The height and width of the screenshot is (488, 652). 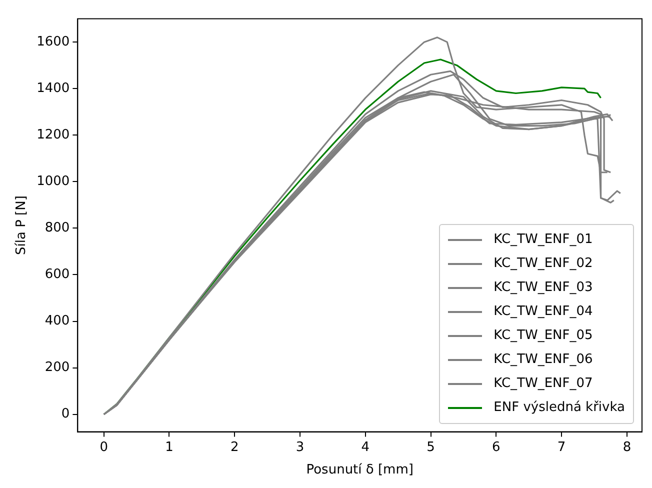 I want to click on x-tick-label: 5, so click(x=430, y=447).